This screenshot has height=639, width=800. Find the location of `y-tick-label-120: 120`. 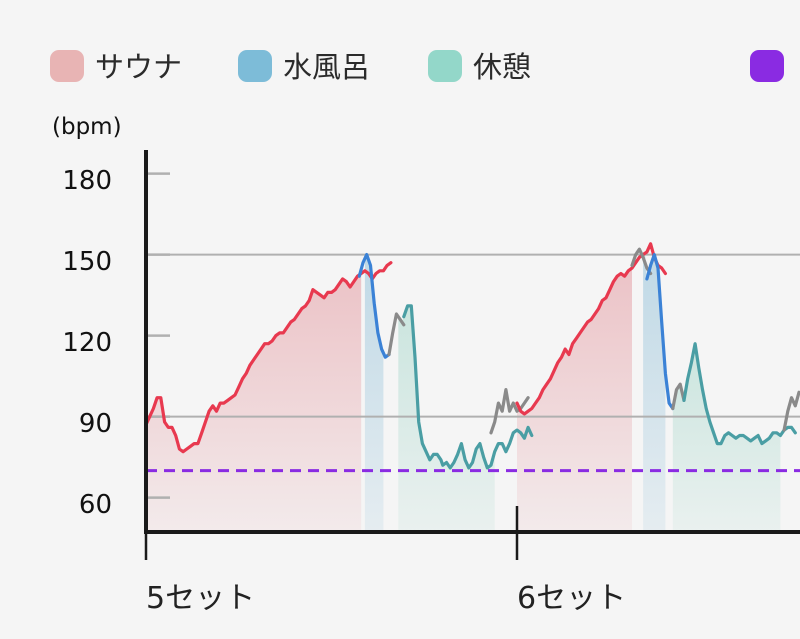

y-tick-label-120: 120 is located at coordinates (87, 343).